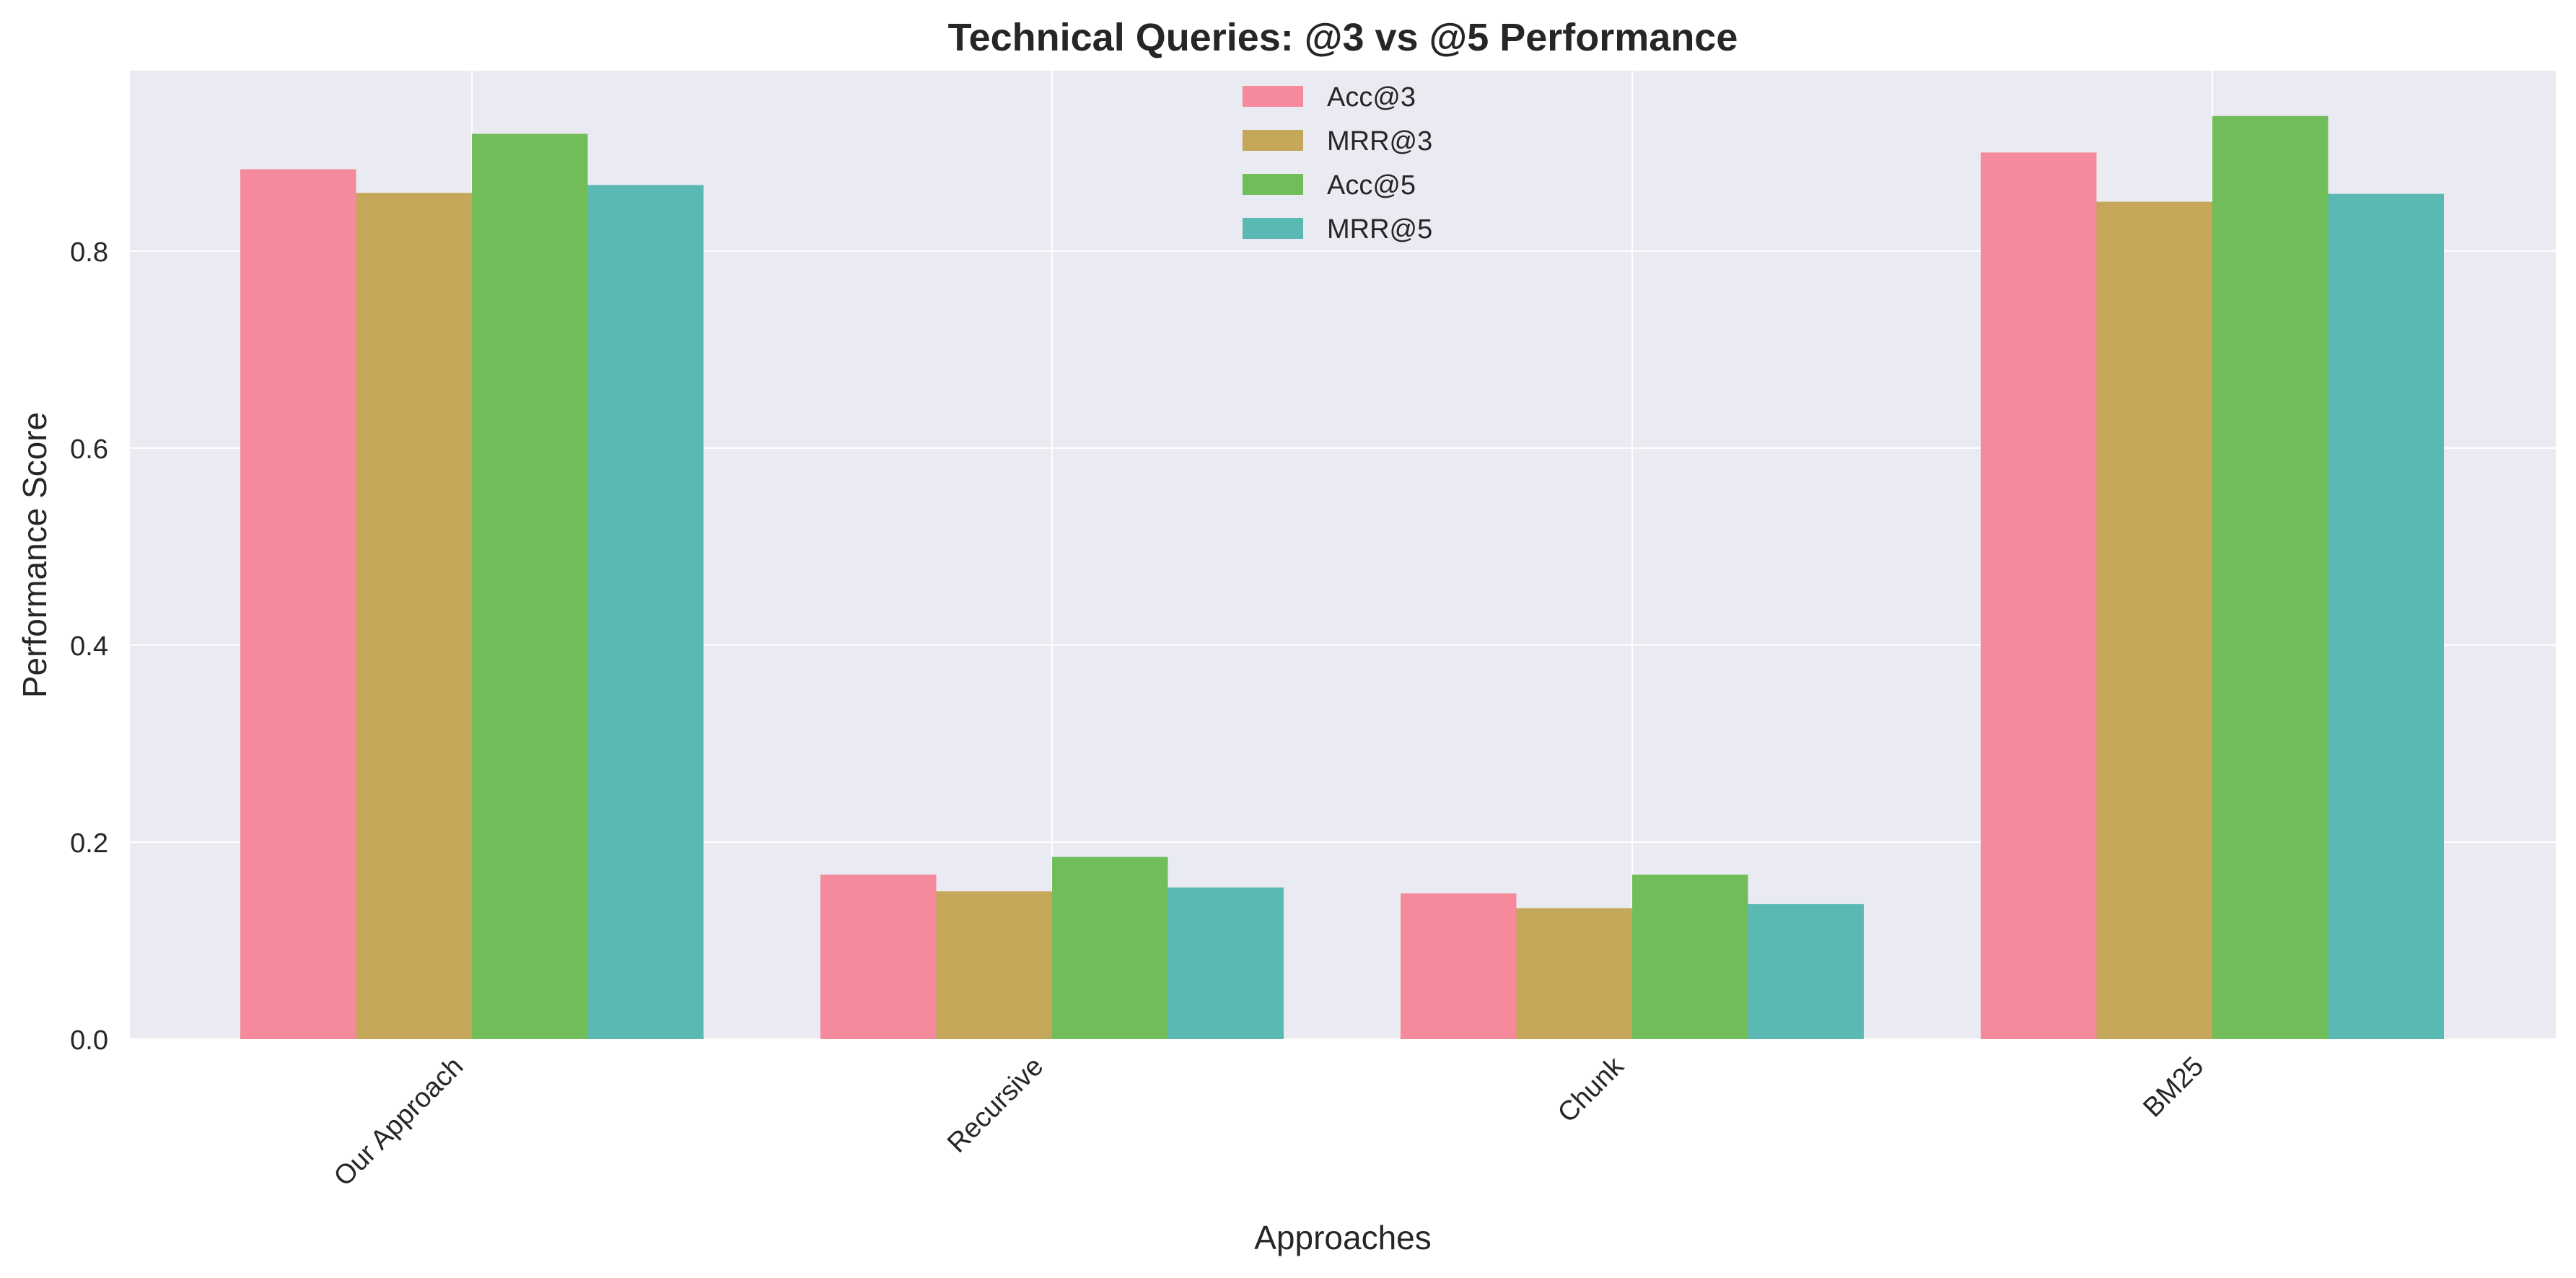  Describe the element at coordinates (1343, 1237) in the screenshot. I see `x-axis-label: Approaches` at that location.